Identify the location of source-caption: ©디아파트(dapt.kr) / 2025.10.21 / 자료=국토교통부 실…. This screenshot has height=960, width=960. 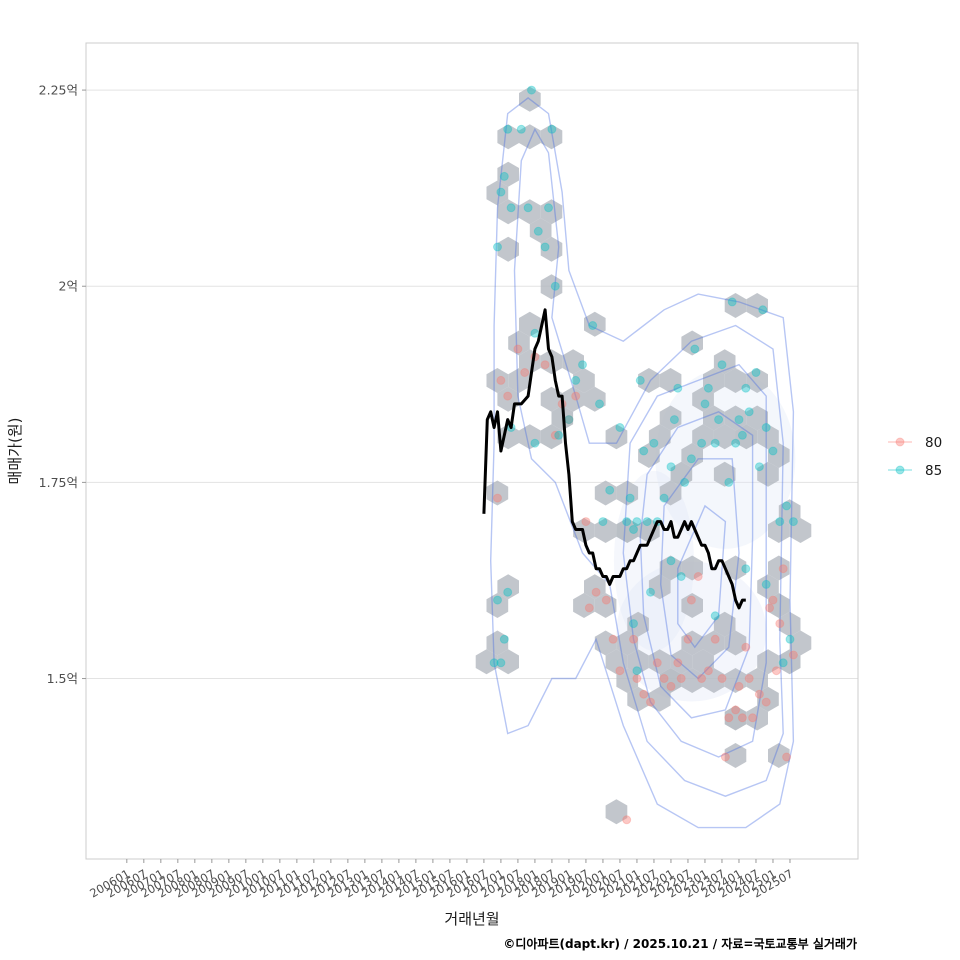
(680, 943).